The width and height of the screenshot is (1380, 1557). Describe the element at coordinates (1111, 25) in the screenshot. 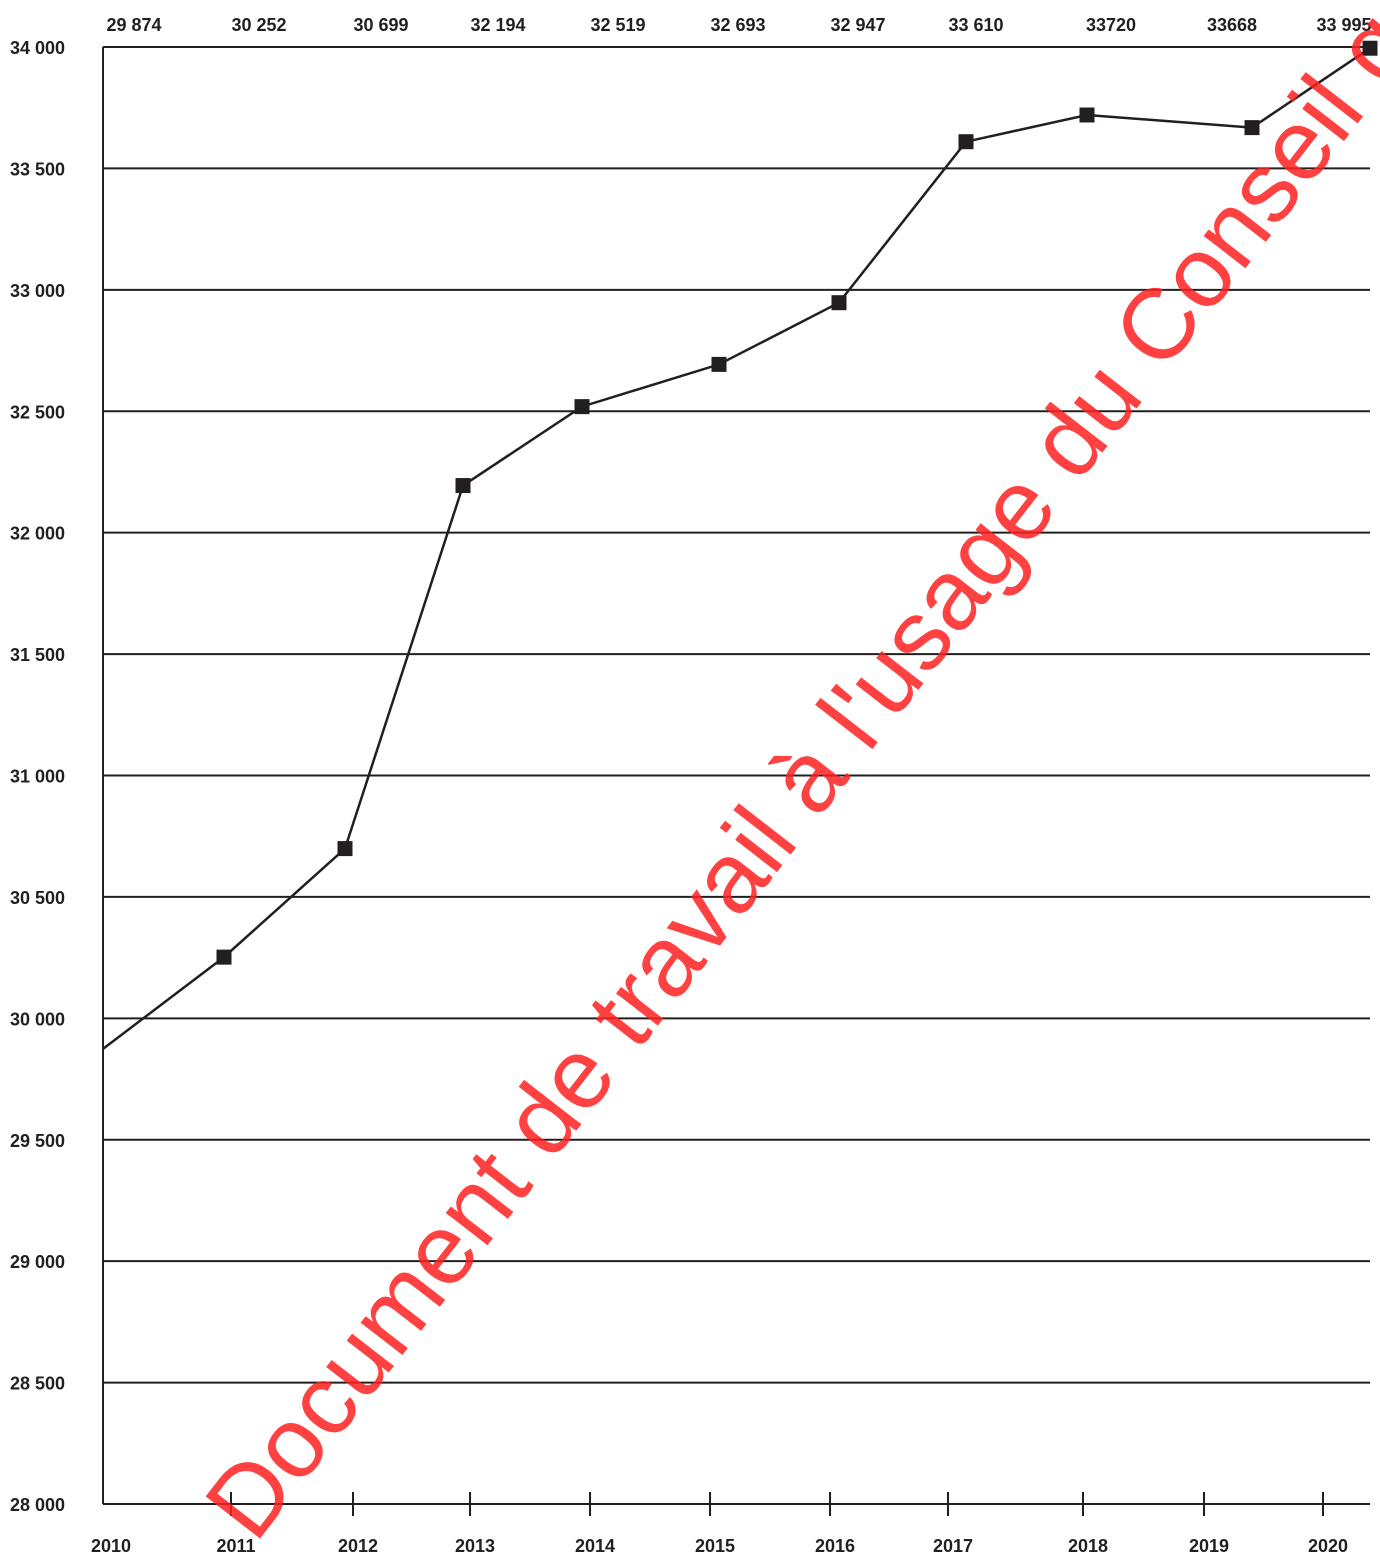

I see `data-label-2018: 33720` at that location.